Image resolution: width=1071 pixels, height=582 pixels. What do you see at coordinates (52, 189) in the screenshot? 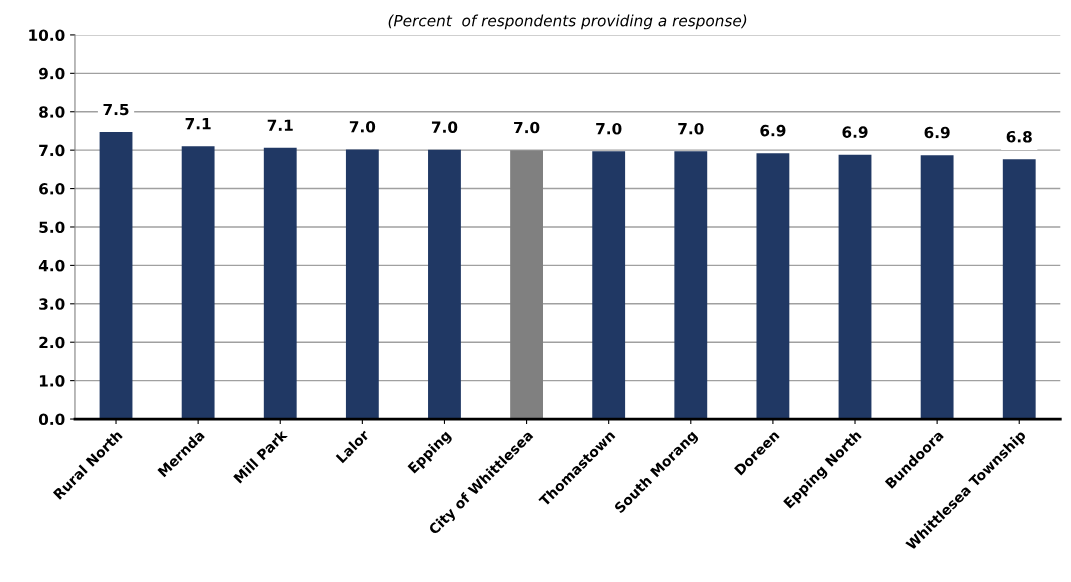
I see `y-tick-label: 6.0` at bounding box center [52, 189].